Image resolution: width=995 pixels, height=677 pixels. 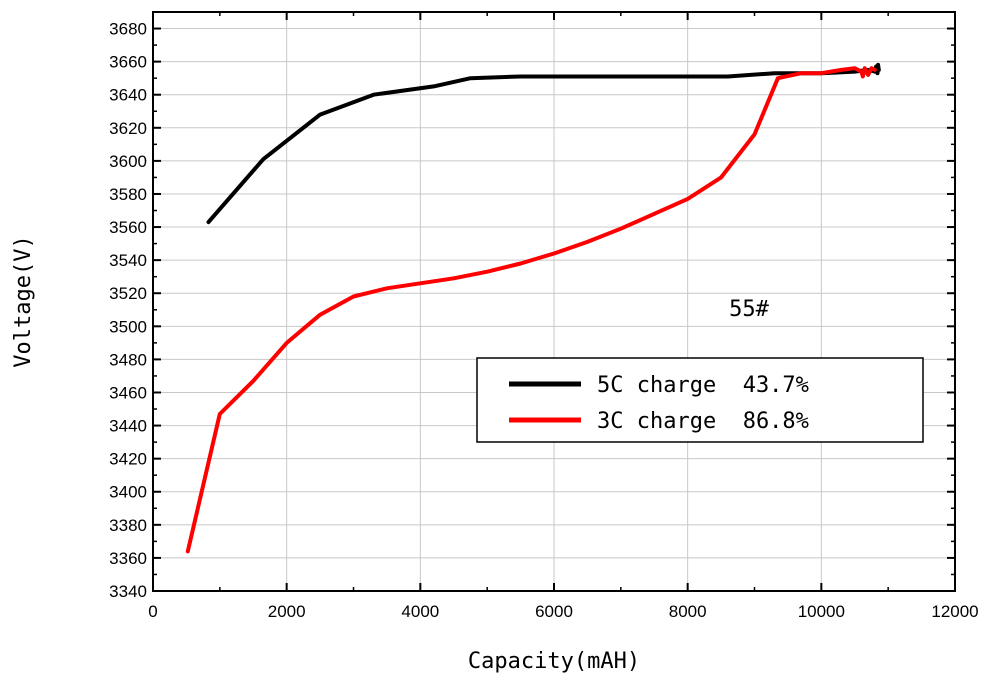 I want to click on y-axis-title: Voltage(V), so click(x=23, y=301).